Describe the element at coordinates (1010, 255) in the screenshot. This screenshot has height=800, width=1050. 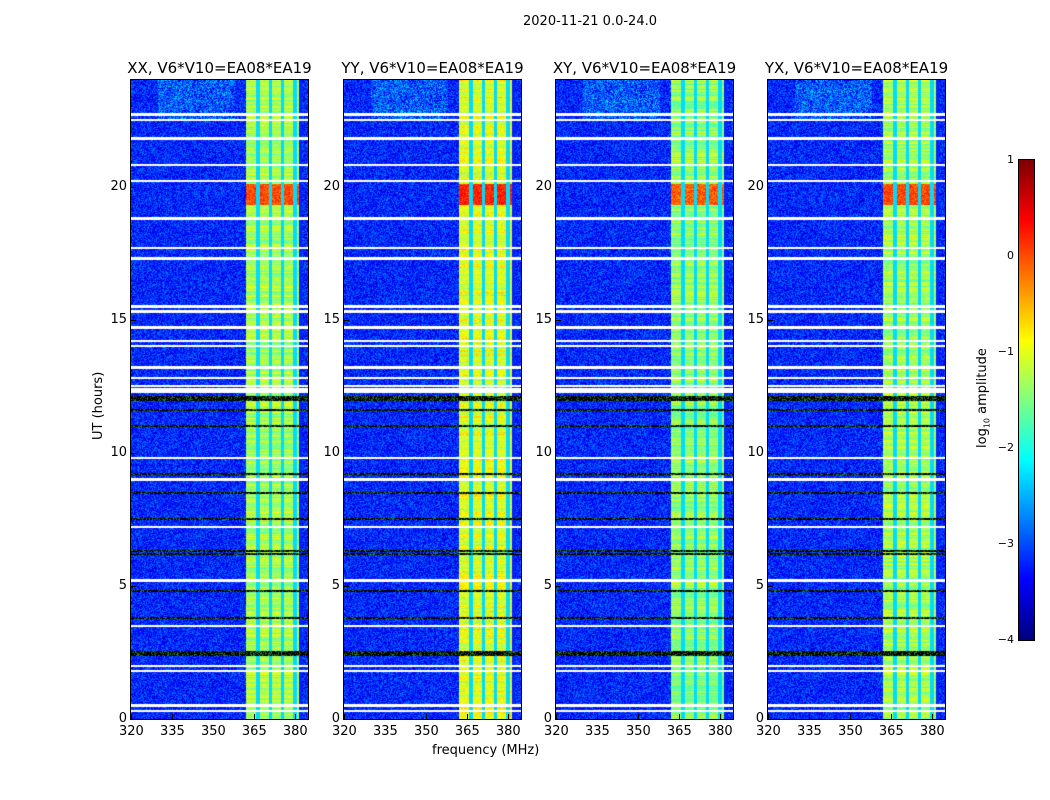
I see `colorbar-tick-label: 0` at that location.